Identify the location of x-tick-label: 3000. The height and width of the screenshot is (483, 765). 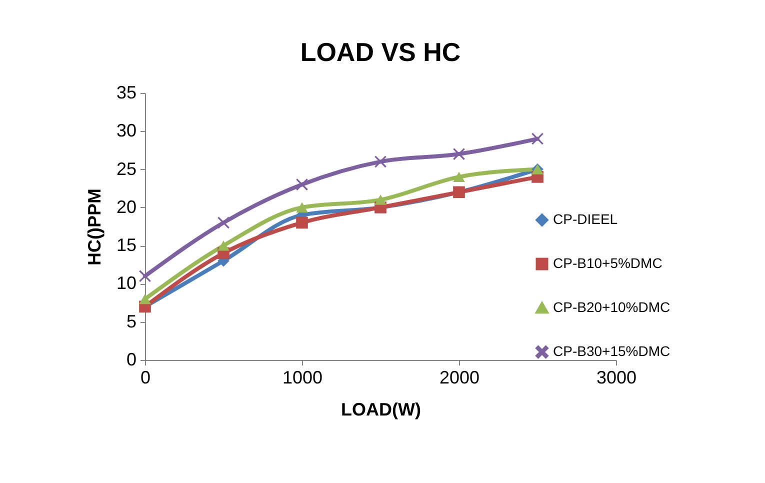
(616, 378).